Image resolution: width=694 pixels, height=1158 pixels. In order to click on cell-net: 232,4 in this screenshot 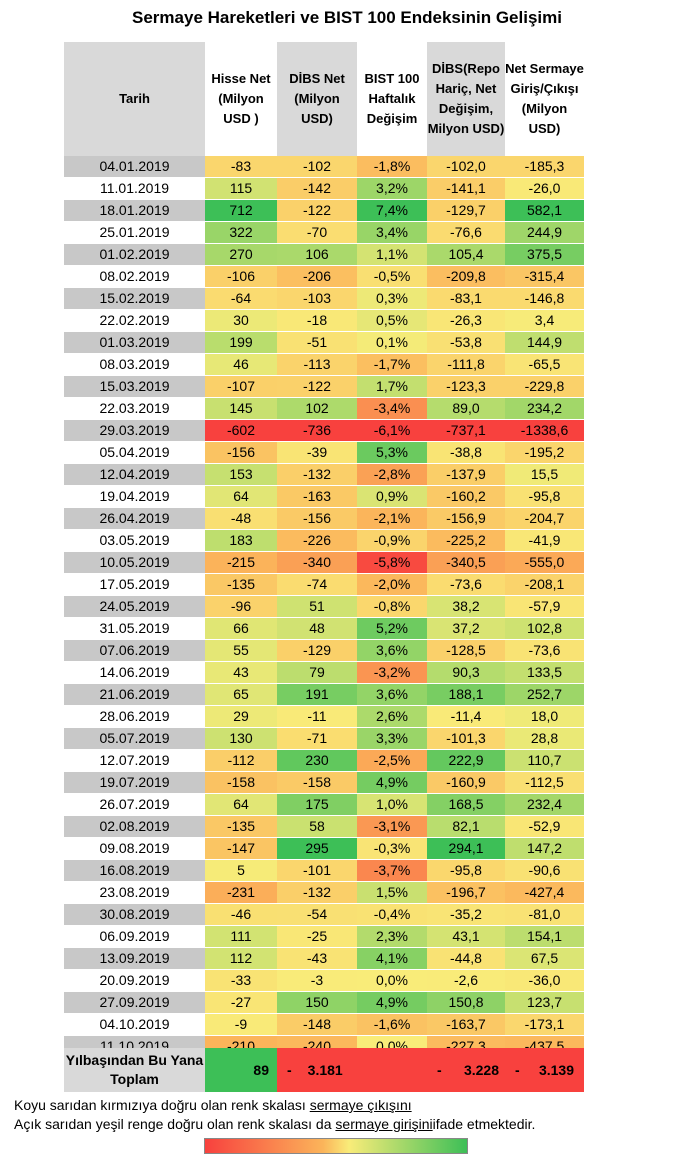, I will do `click(544, 804)`.